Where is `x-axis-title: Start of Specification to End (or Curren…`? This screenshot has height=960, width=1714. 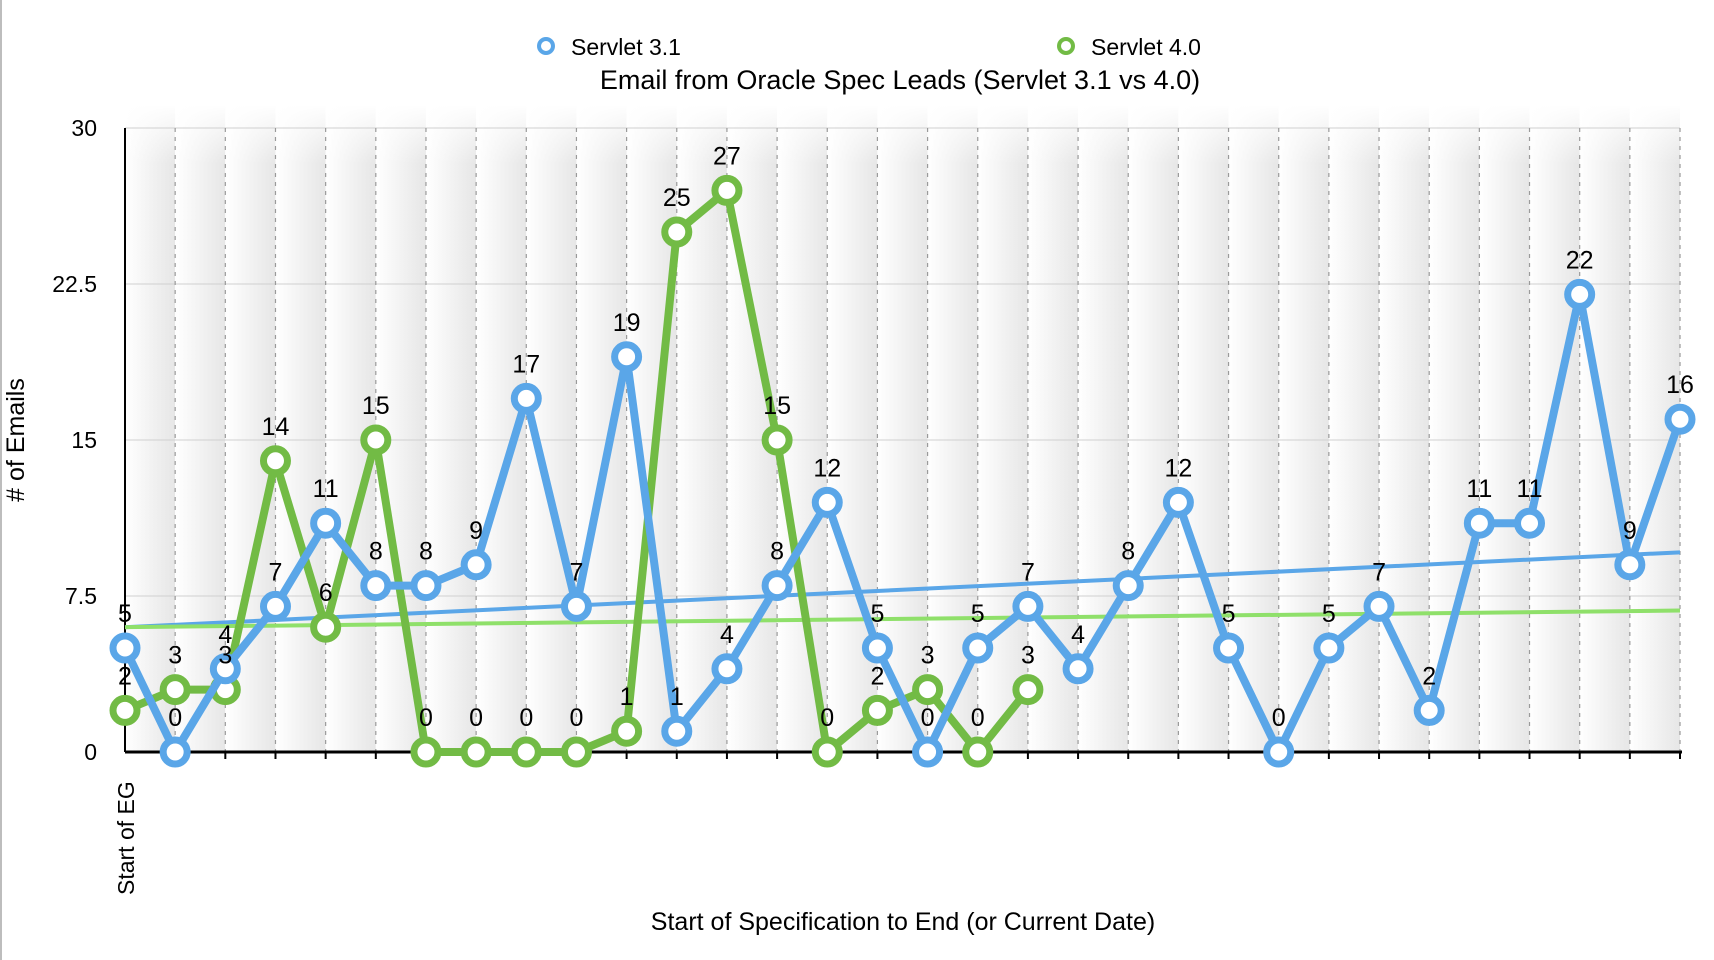 x-axis-title: Start of Specification to End (or Curren… is located at coordinates (903, 922).